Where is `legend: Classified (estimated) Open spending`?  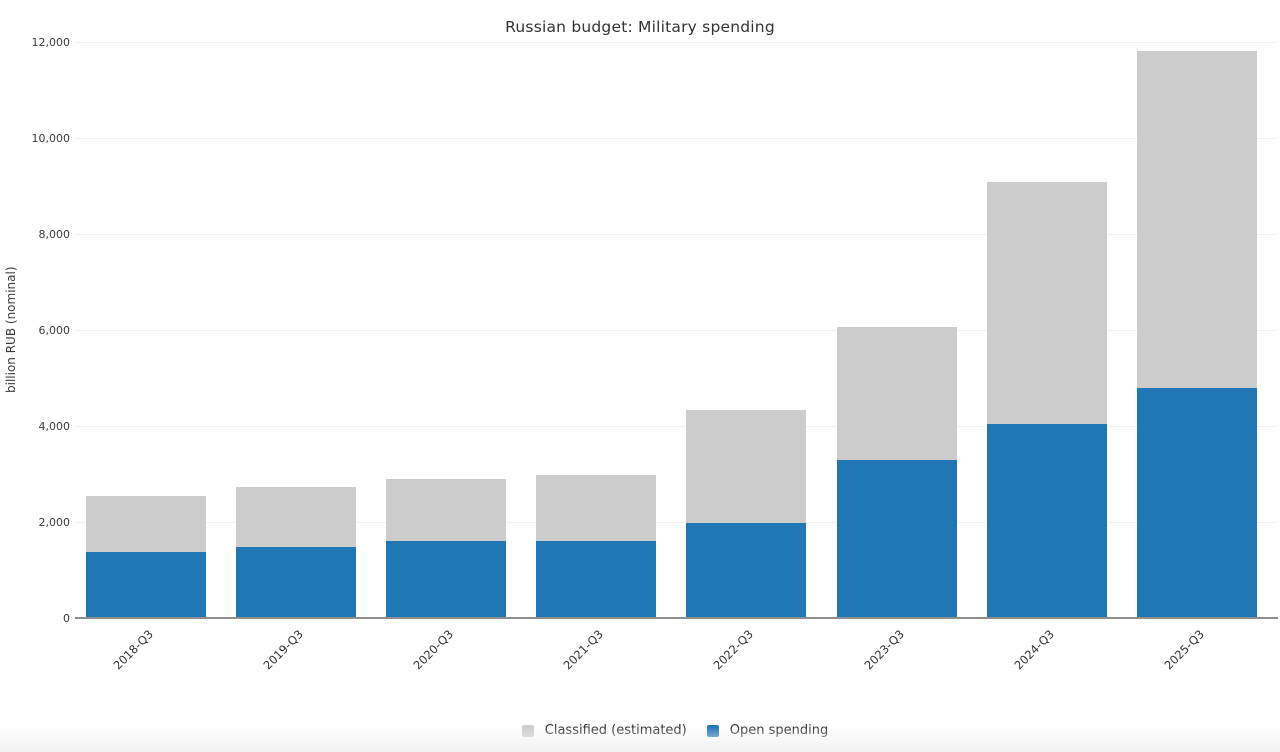
legend: Classified (estimated) Open spending is located at coordinates (675, 730).